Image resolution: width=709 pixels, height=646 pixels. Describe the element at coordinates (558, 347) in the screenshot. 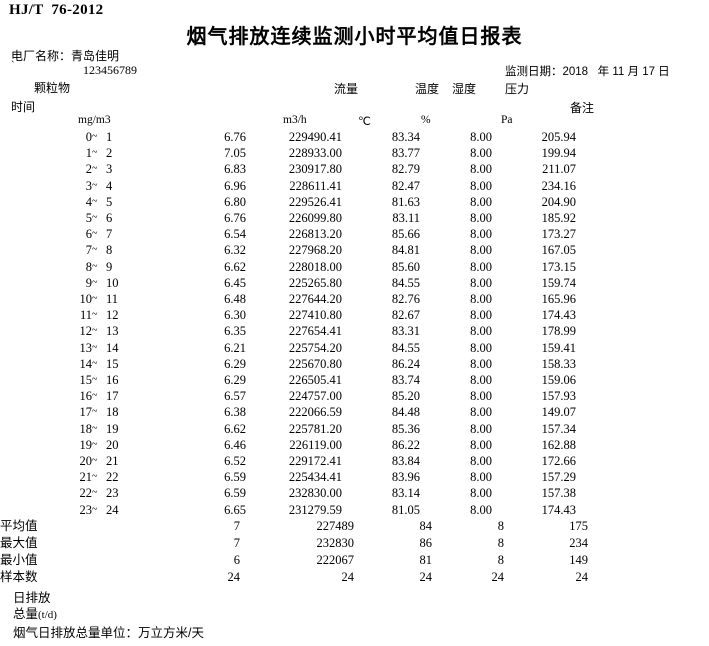

I see `cell-pressure: 159.41` at that location.